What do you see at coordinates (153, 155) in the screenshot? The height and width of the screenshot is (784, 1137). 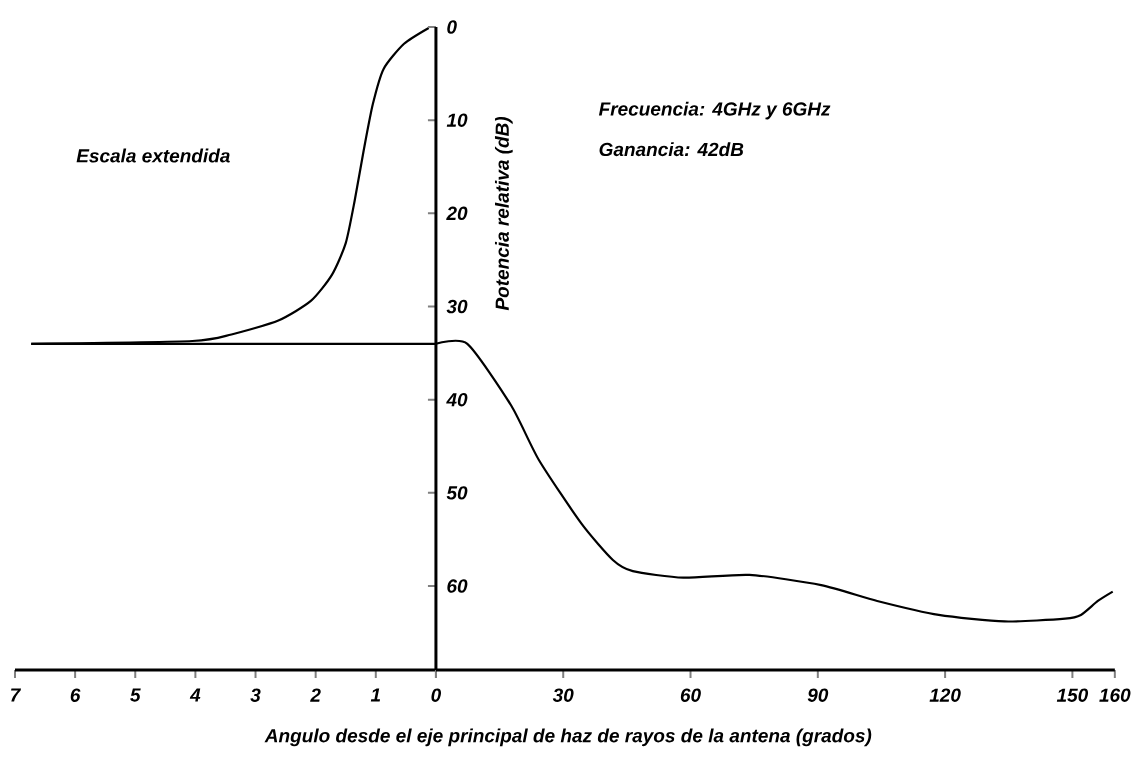 I see `annotation: Escala extendida` at bounding box center [153, 155].